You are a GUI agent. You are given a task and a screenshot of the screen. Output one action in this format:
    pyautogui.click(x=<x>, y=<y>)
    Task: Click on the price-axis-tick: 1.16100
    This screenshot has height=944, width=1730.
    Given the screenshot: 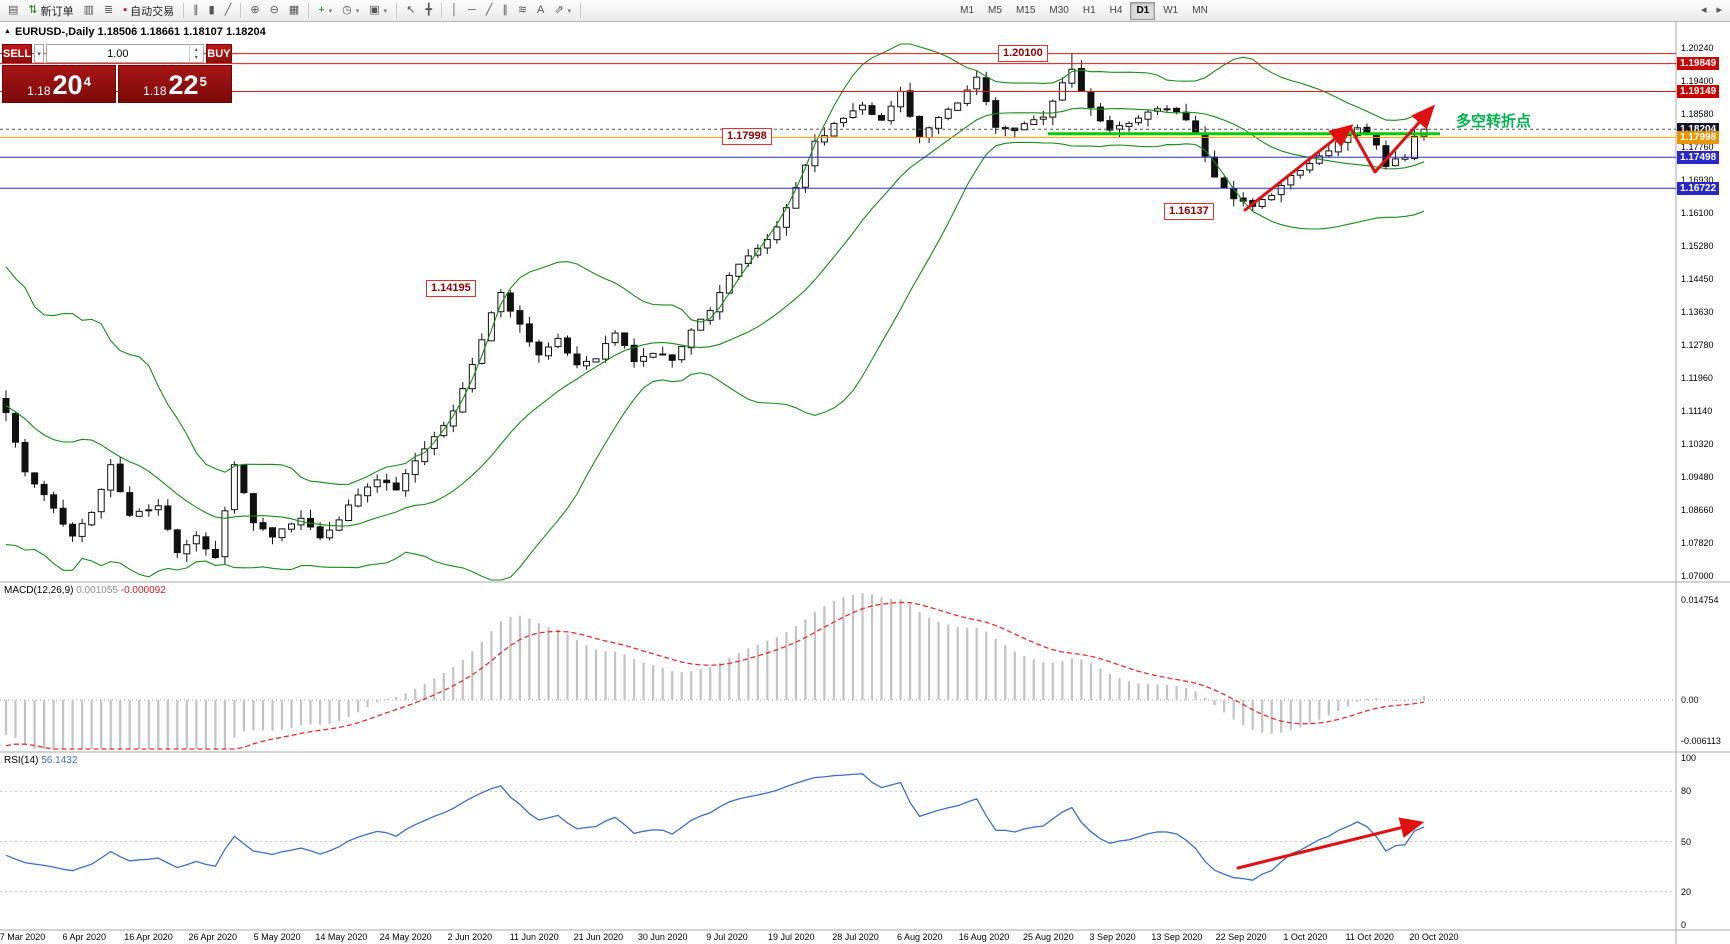 What is the action you would take?
    pyautogui.click(x=1697, y=213)
    